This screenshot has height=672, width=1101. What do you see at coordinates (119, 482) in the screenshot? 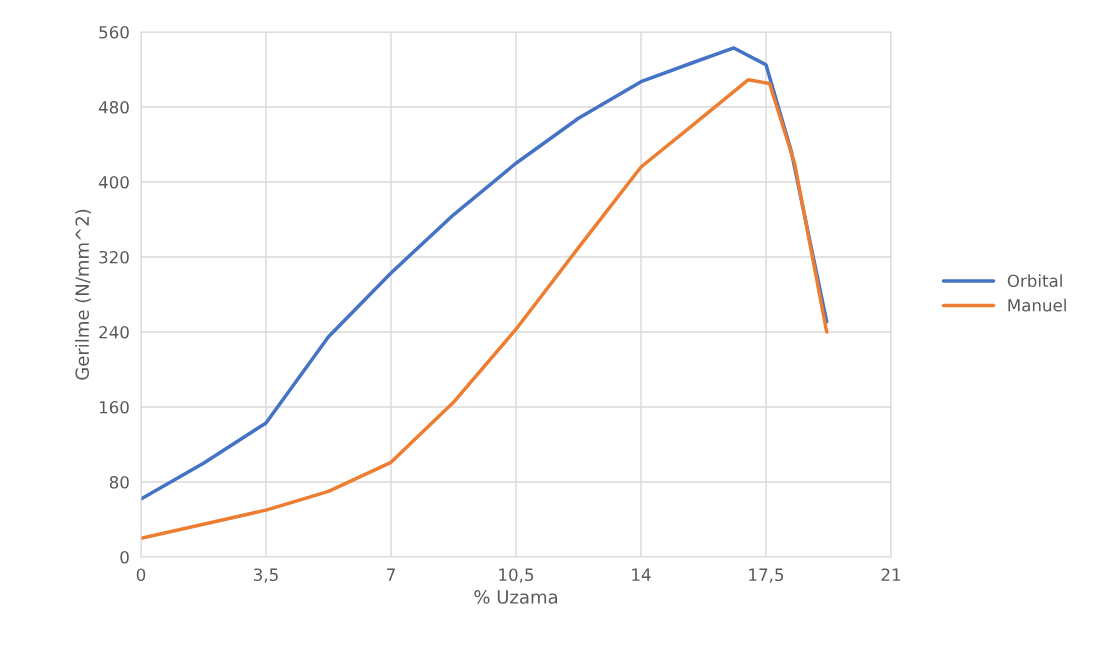
I see `y-tick-label: 80` at bounding box center [119, 482].